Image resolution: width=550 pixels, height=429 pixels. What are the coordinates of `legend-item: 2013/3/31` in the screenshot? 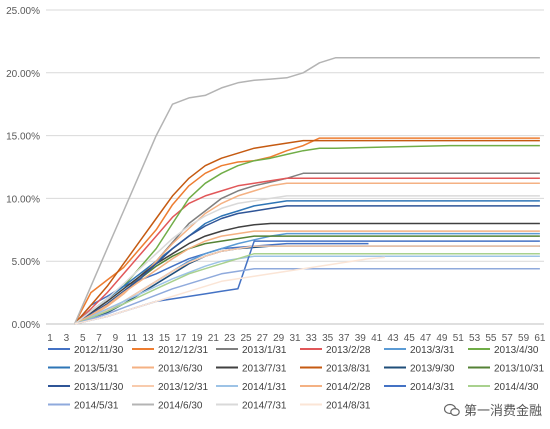 It's located at (419, 350).